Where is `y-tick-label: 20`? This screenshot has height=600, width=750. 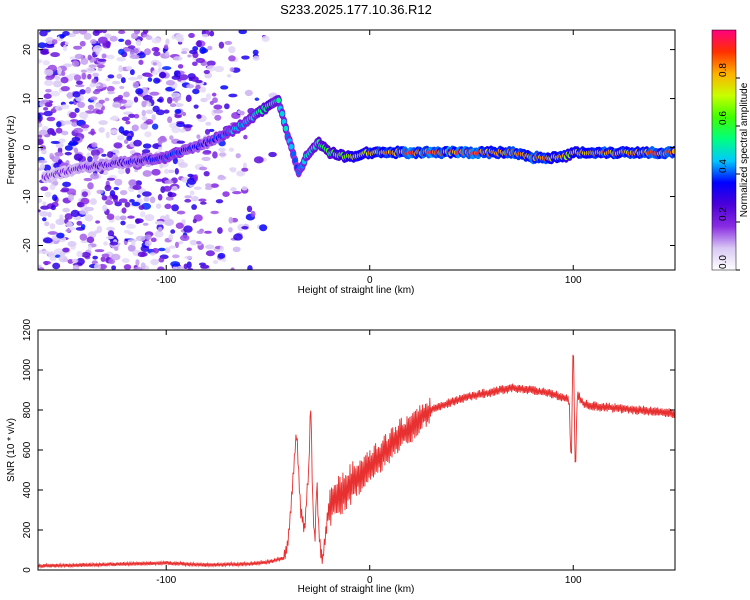
y-tick-label: 20 is located at coordinates (27, 50).